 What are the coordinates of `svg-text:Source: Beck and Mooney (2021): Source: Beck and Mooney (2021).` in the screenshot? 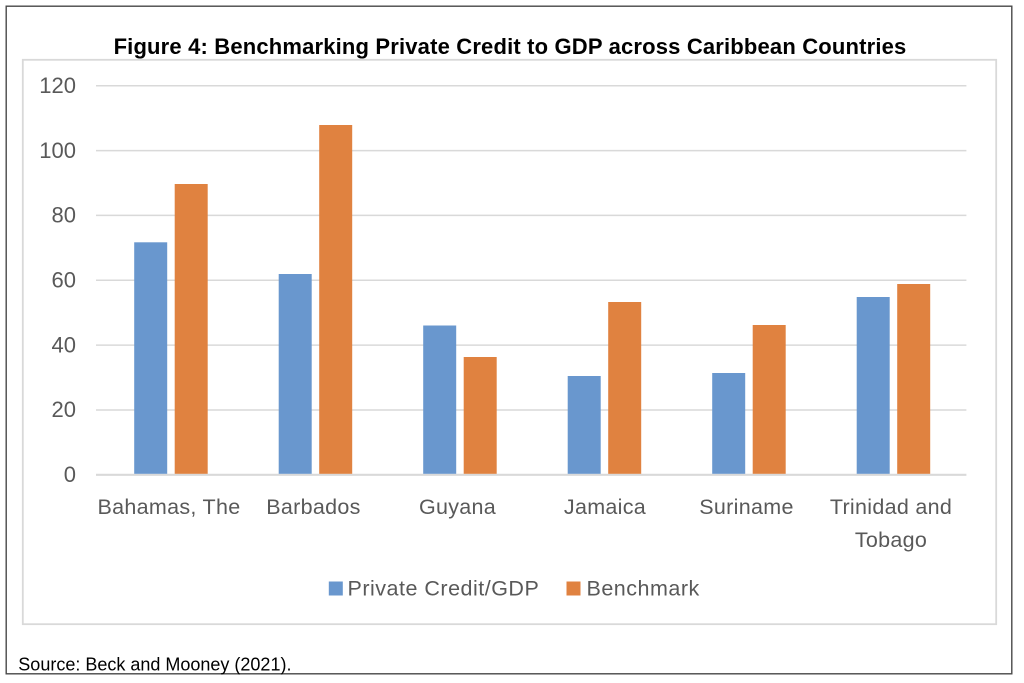 It's located at (154, 665).